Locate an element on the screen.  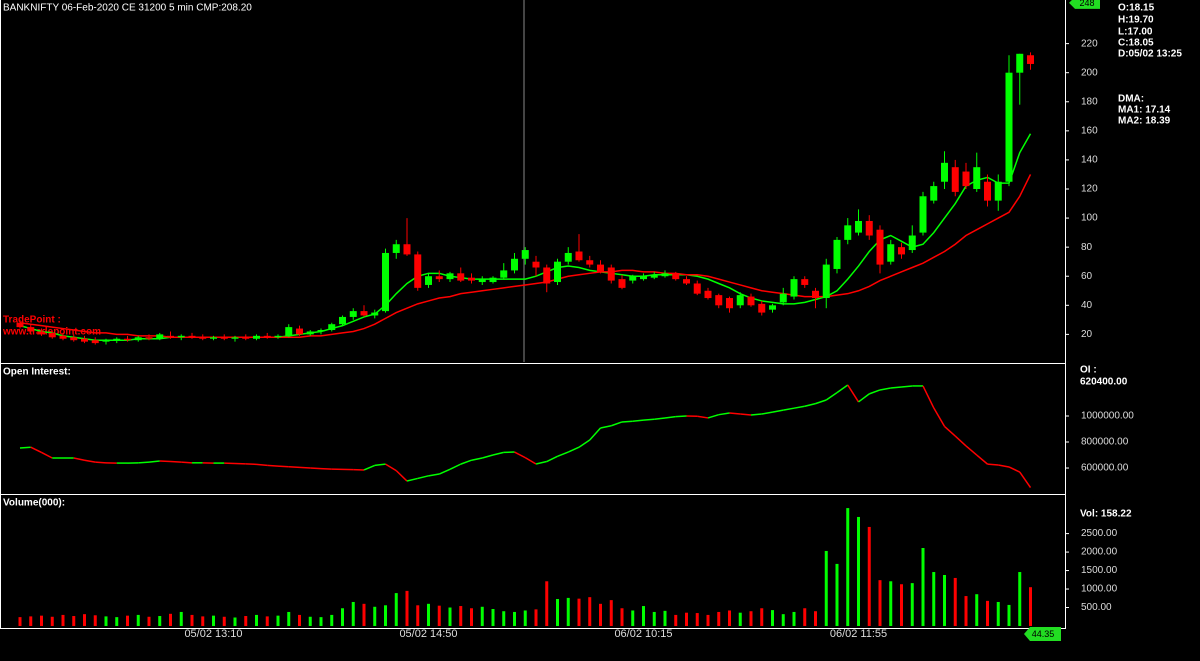
info-close: C:18.05 is located at coordinates (1136, 43).